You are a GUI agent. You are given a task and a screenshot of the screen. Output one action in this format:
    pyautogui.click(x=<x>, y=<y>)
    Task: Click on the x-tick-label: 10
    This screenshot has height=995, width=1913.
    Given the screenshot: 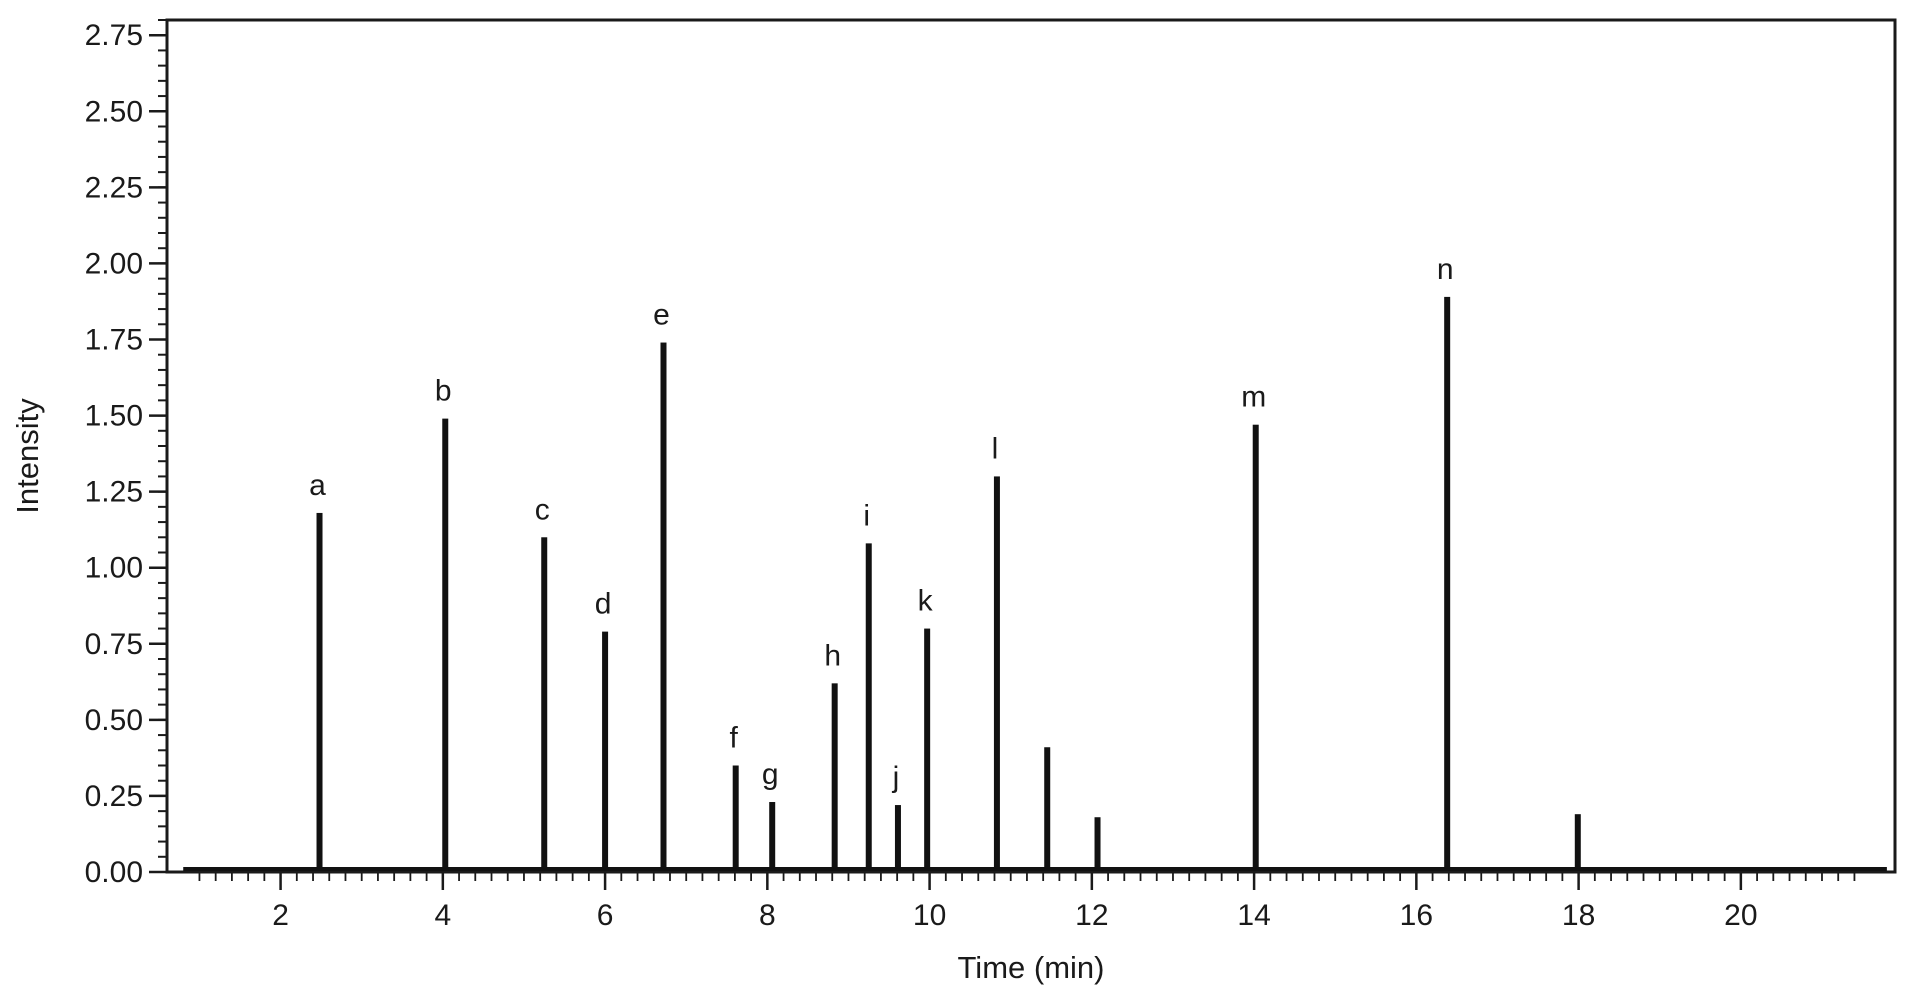 What is the action you would take?
    pyautogui.click(x=929, y=915)
    